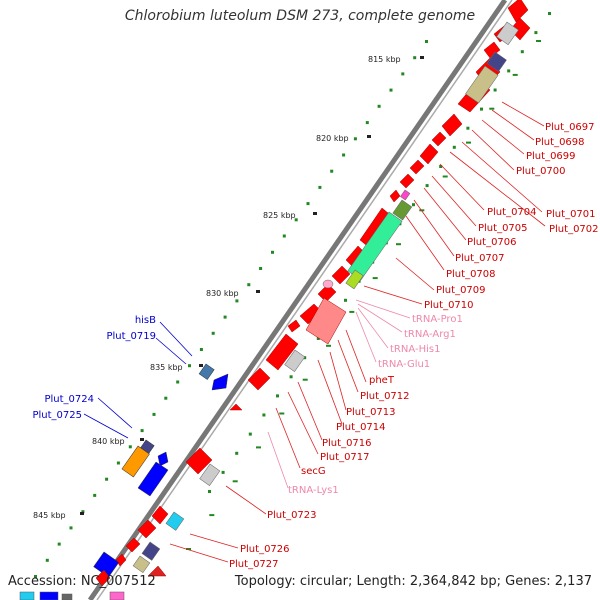 Image resolution: width=600 pixels, height=600 pixels. Describe the element at coordinates (345, 457) in the screenshot. I see `gene-label: Plut_0717` at that location.